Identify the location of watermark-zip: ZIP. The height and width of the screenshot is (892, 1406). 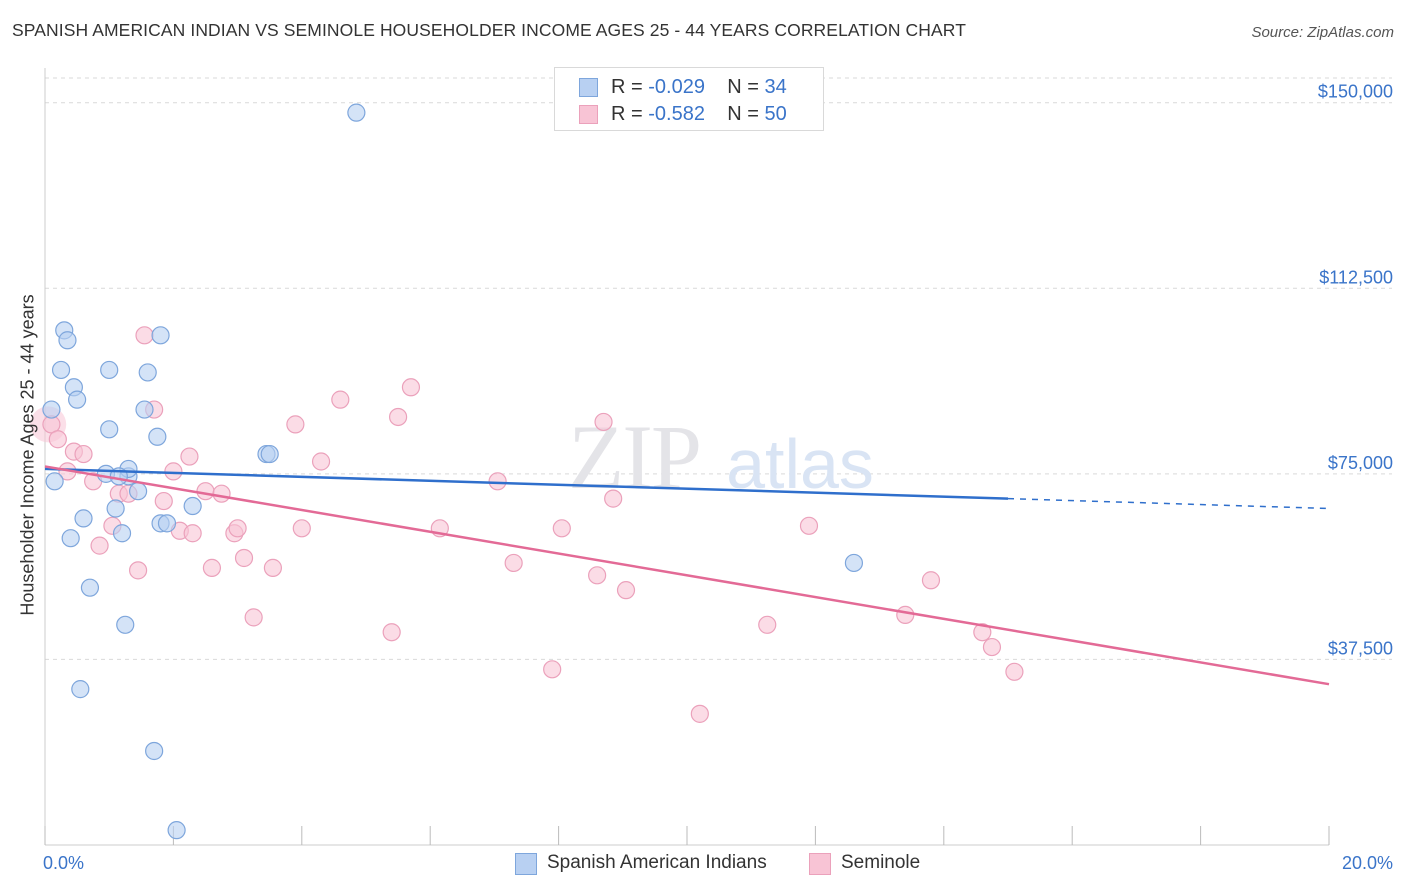
(634, 457).